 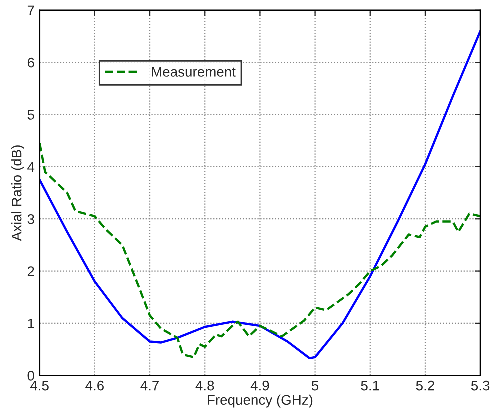 What do you see at coordinates (31, 11) in the screenshot?
I see `y-tick-label: 7` at bounding box center [31, 11].